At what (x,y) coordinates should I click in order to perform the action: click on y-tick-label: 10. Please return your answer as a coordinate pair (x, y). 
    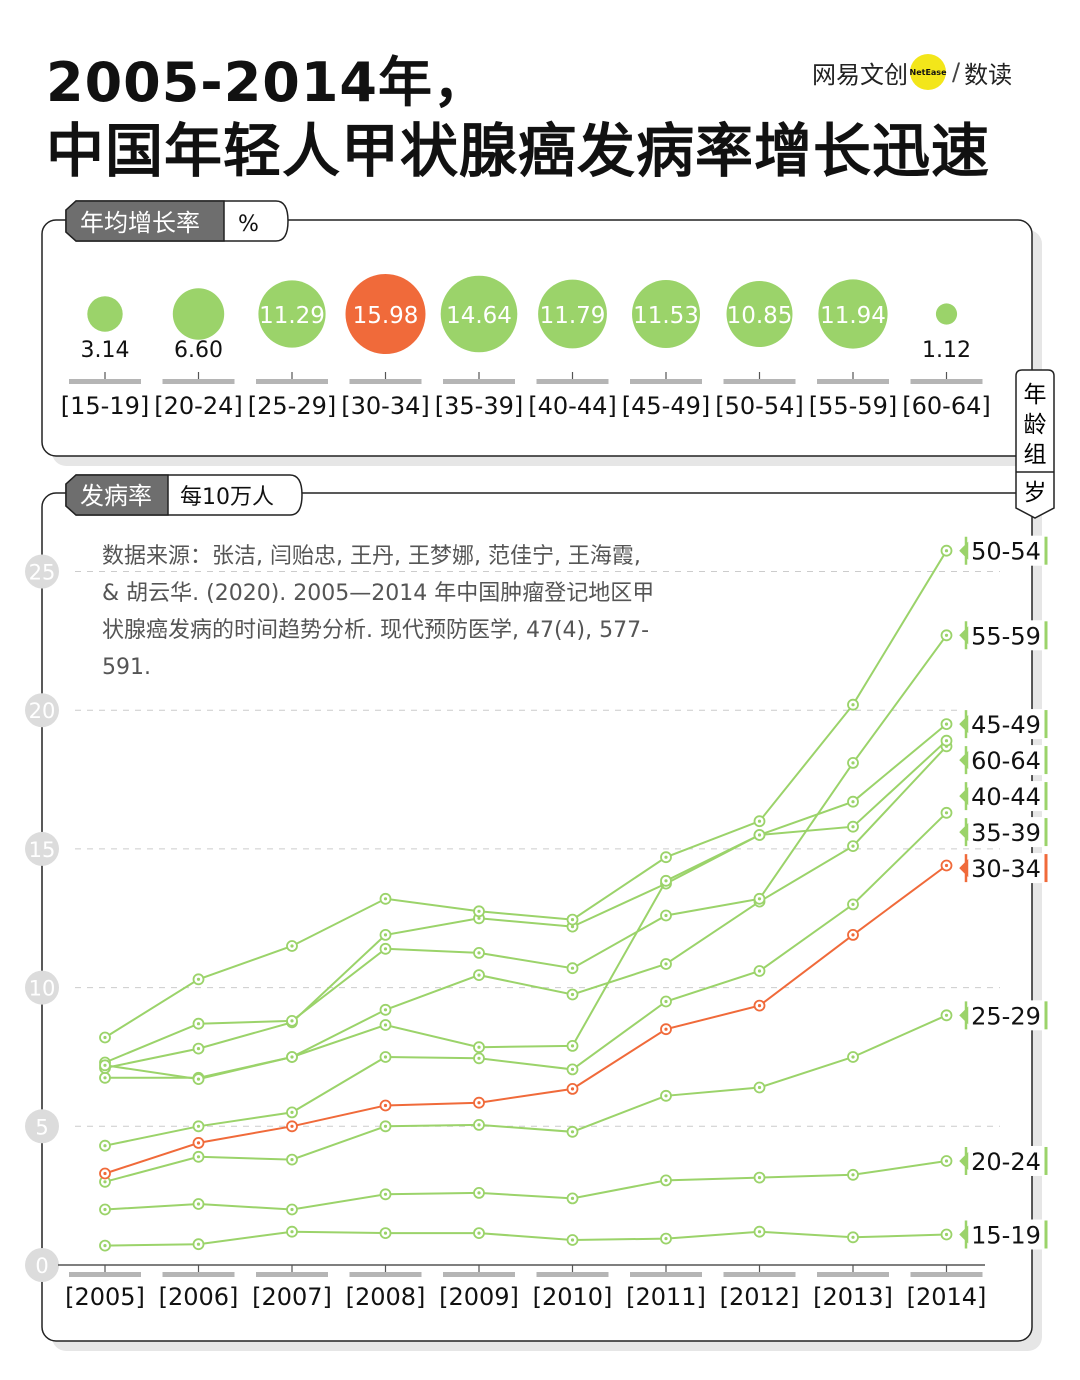
    Looking at the image, I should click on (42, 989).